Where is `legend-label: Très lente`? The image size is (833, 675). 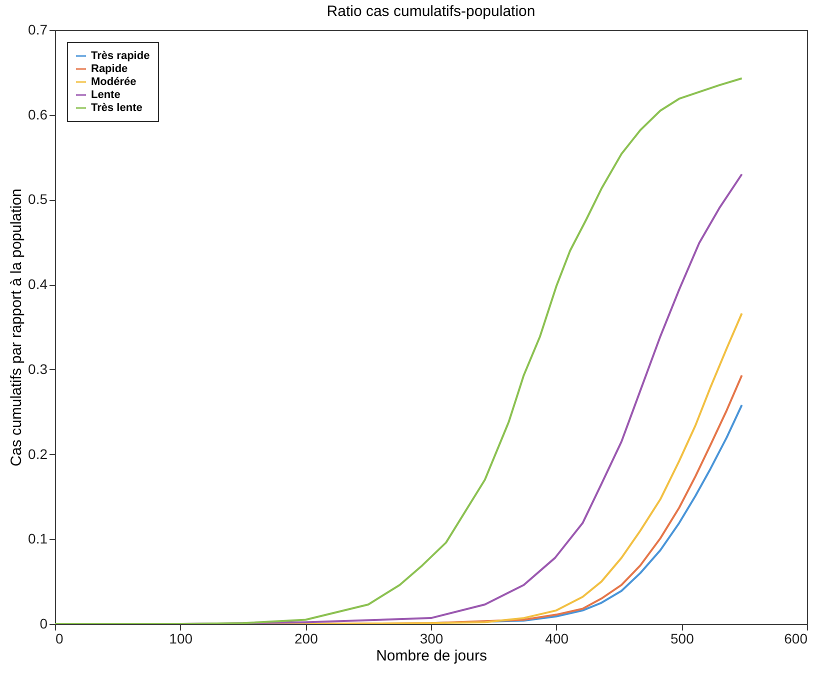 legend-label: Très lente is located at coordinates (116, 108).